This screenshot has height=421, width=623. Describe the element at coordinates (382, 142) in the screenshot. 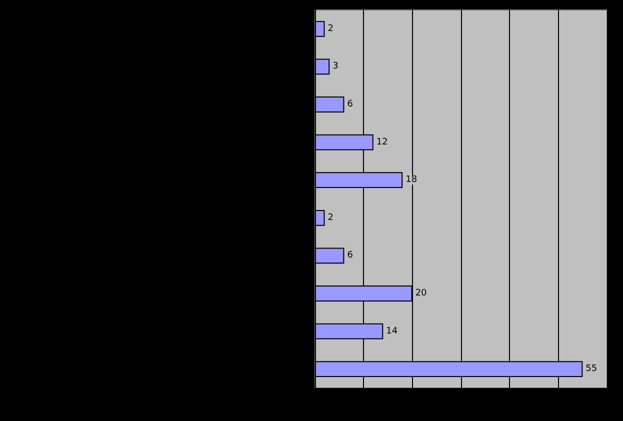

I see `data-label: 12` at that location.